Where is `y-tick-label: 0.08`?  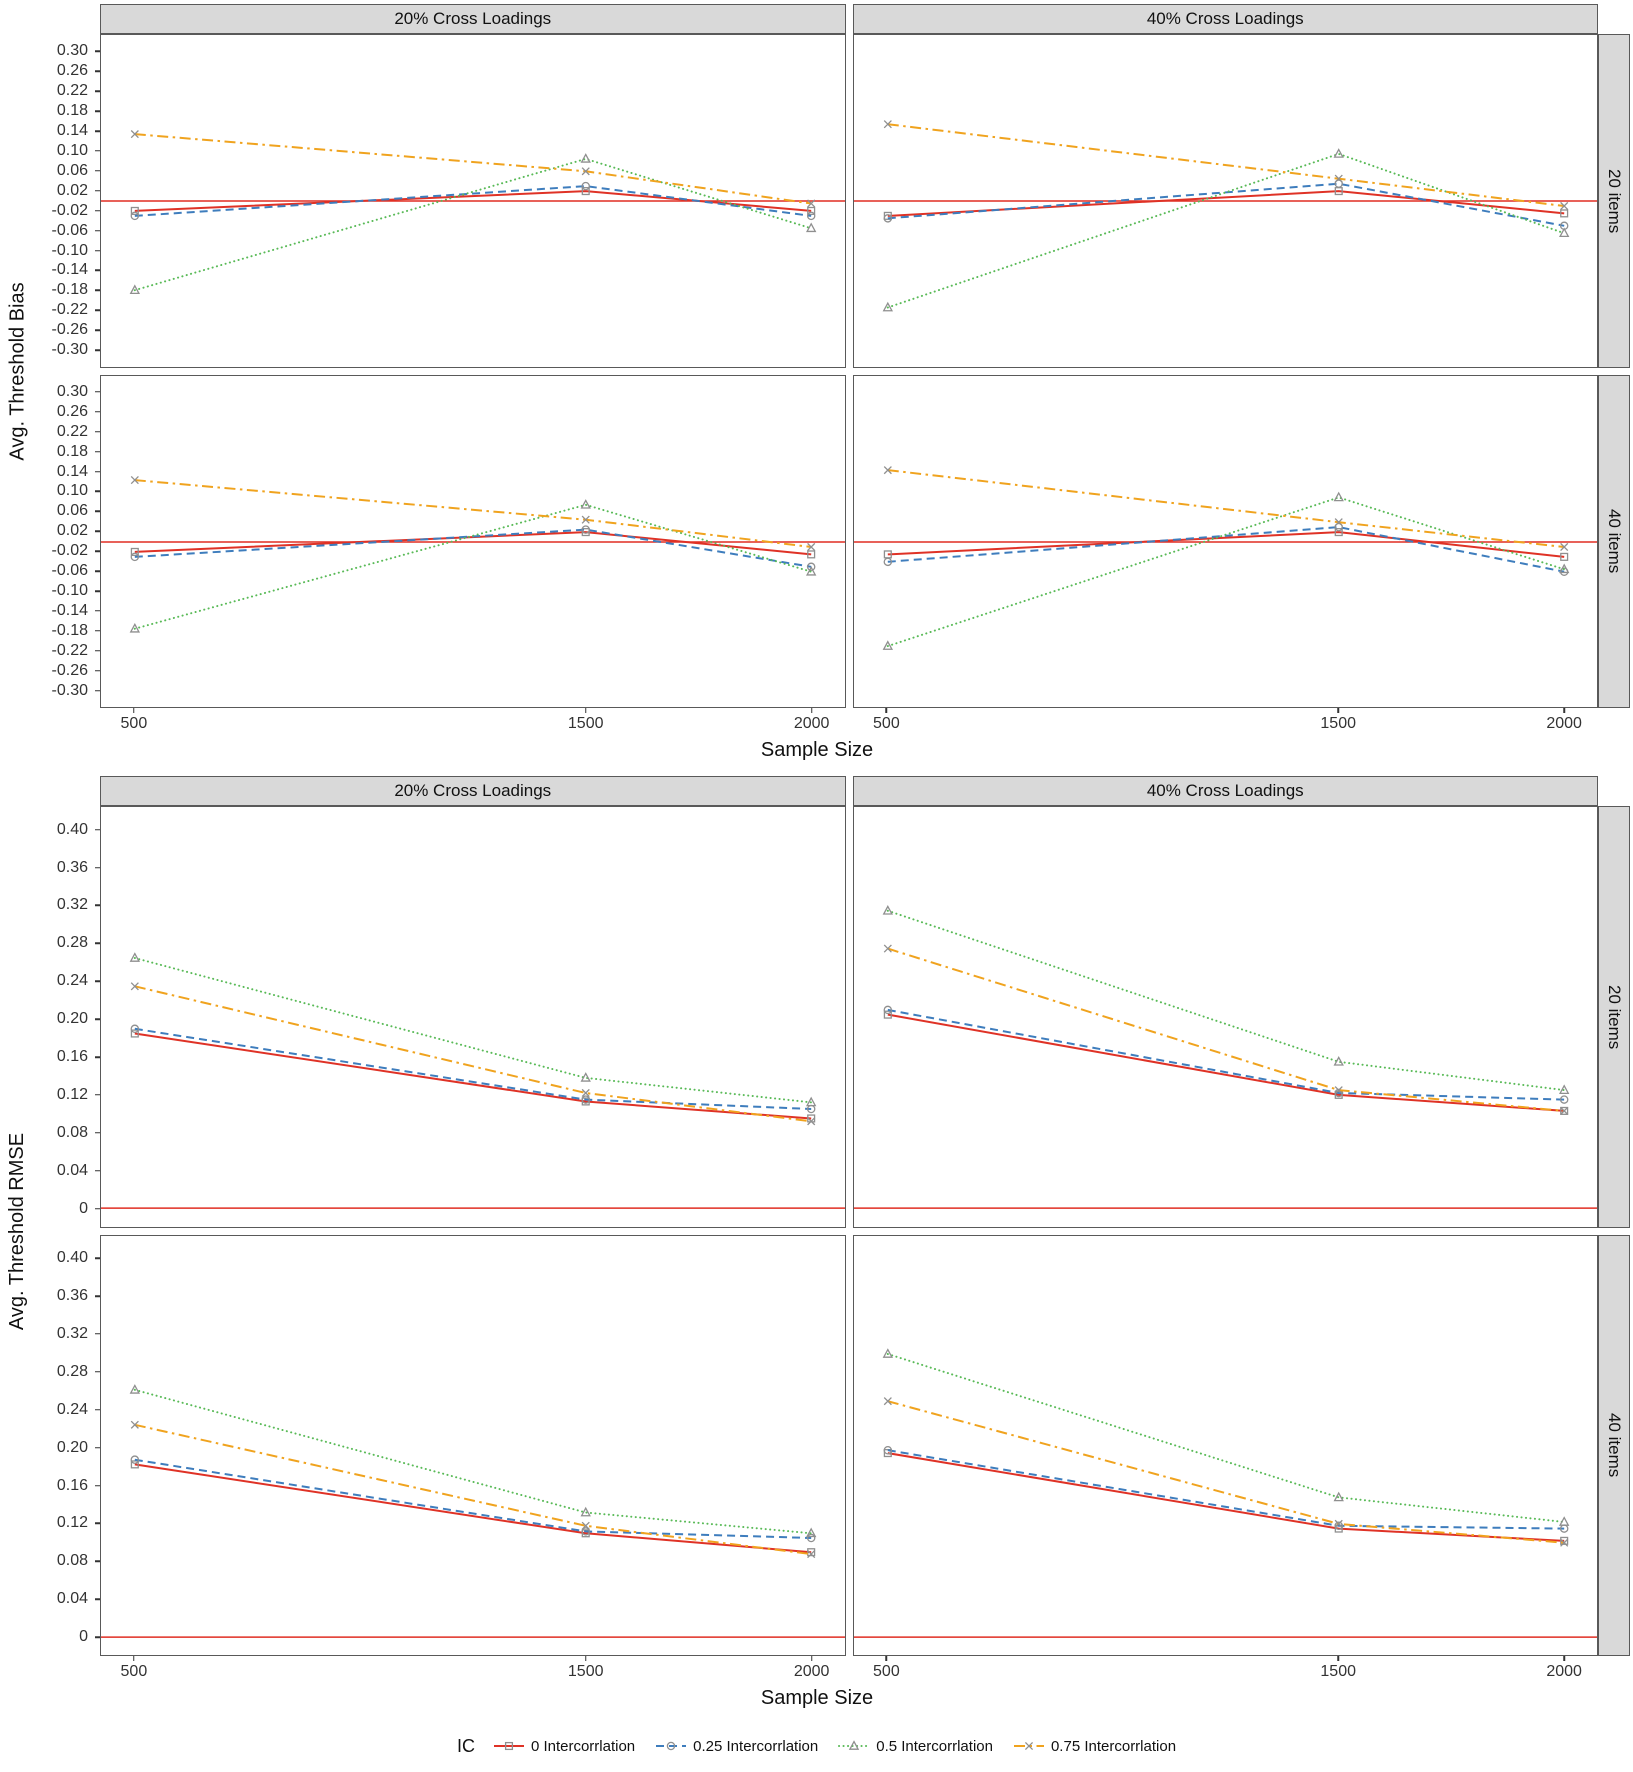
y-tick-label: 0.08 is located at coordinates (72, 1561).